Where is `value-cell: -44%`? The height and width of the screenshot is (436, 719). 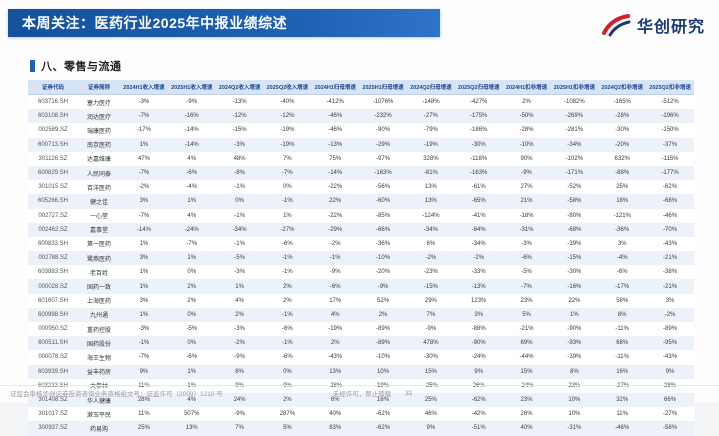
value-cell: -44% is located at coordinates (526, 357).